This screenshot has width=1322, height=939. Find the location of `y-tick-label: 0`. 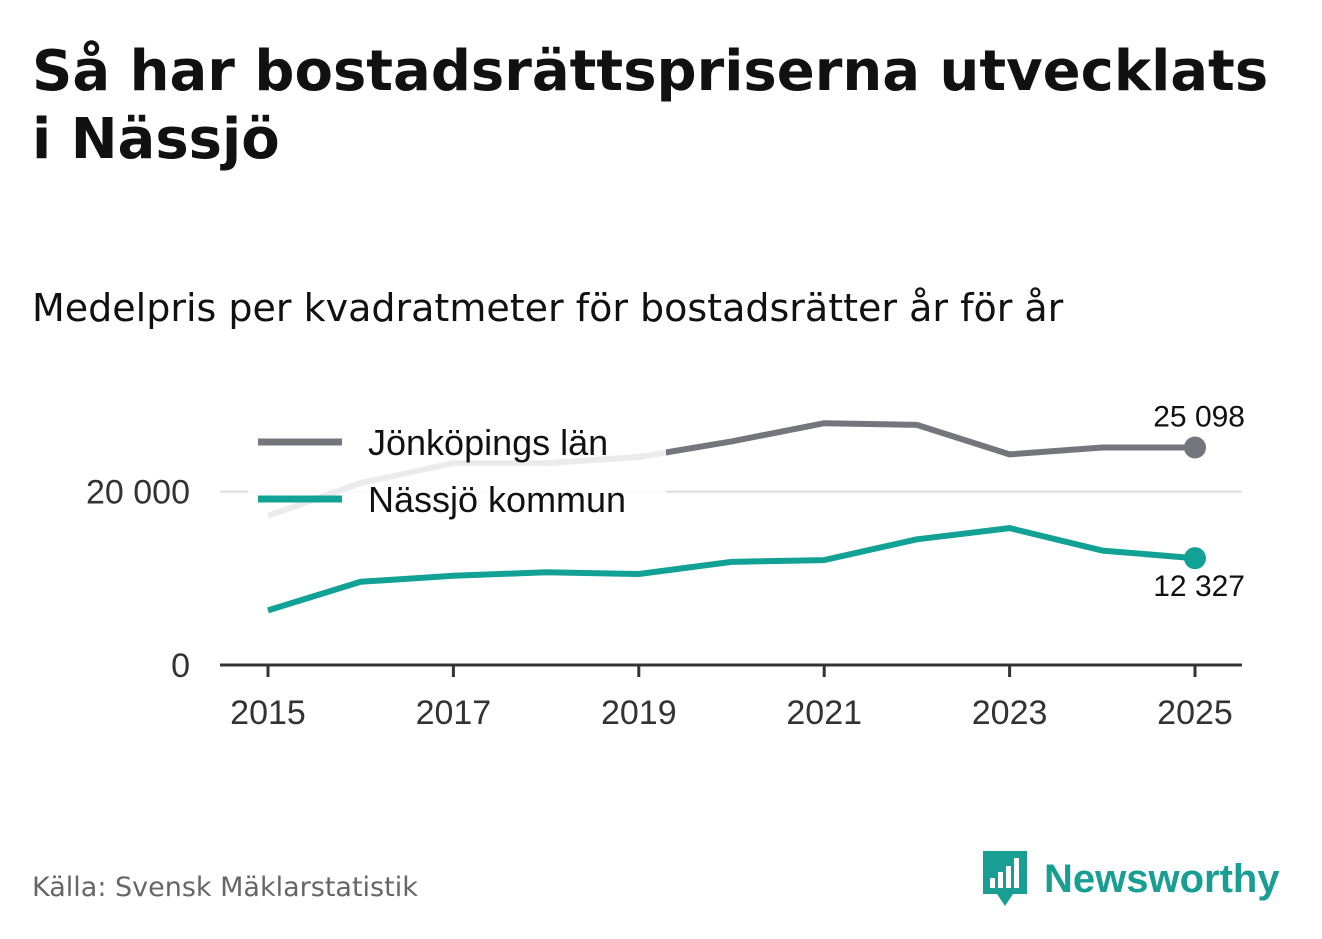

y-tick-label: 0 is located at coordinates (180, 666).